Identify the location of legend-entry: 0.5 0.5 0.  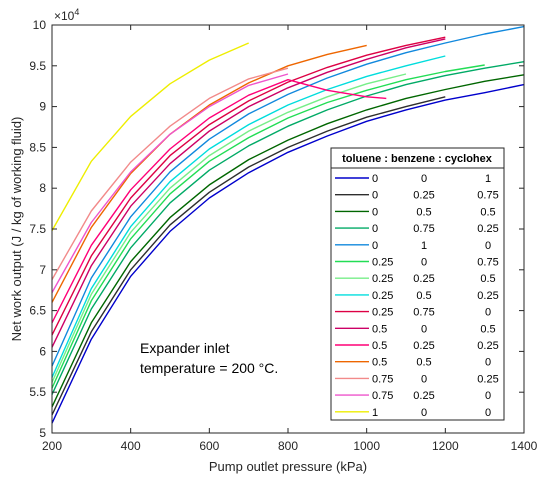
(413, 363).